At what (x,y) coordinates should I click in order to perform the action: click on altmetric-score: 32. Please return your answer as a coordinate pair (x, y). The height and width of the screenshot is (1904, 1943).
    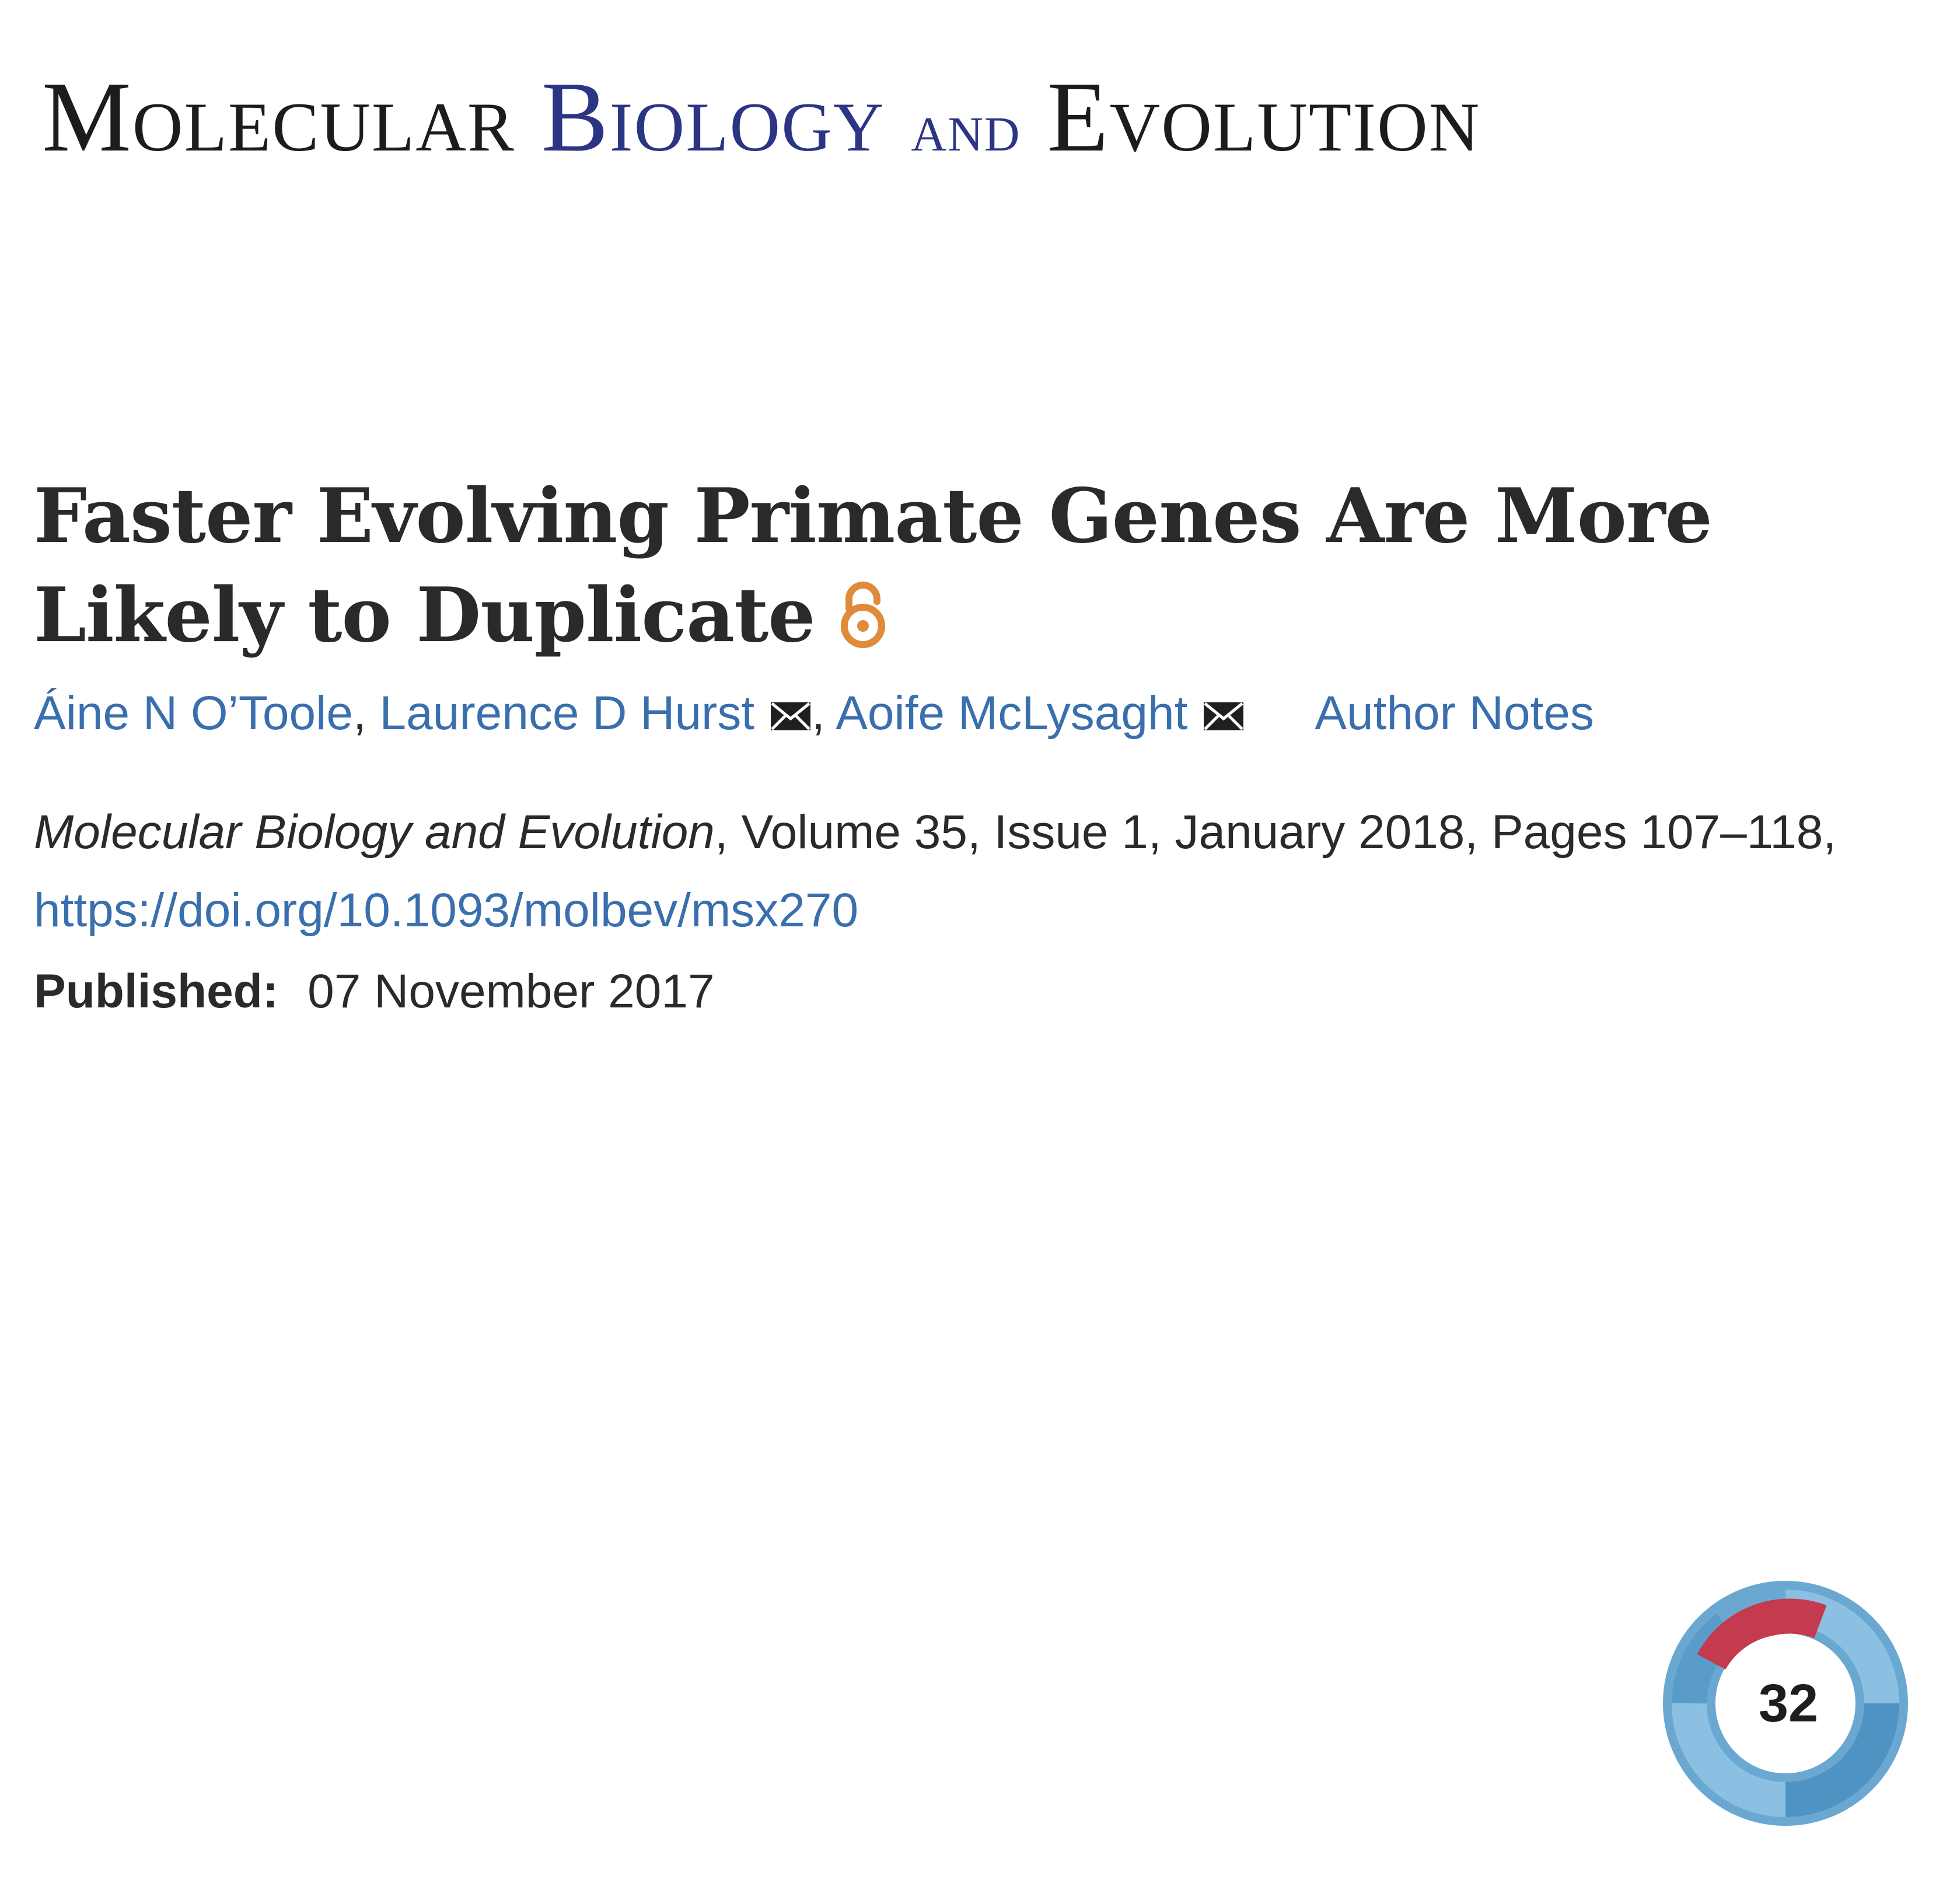
    Looking at the image, I should click on (1788, 1703).